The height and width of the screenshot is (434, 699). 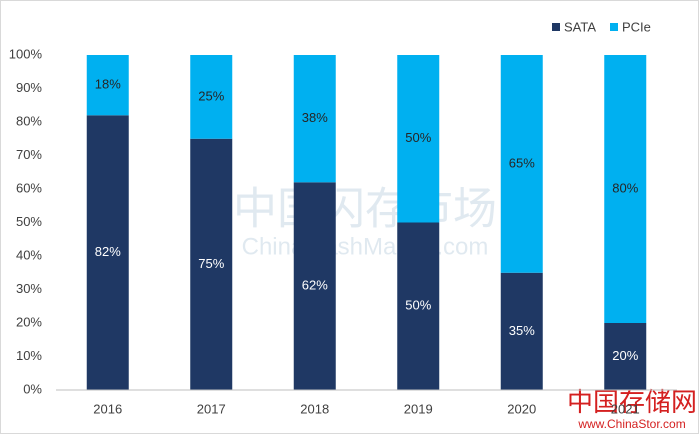 I want to click on data-label: 38%, so click(x=315, y=117).